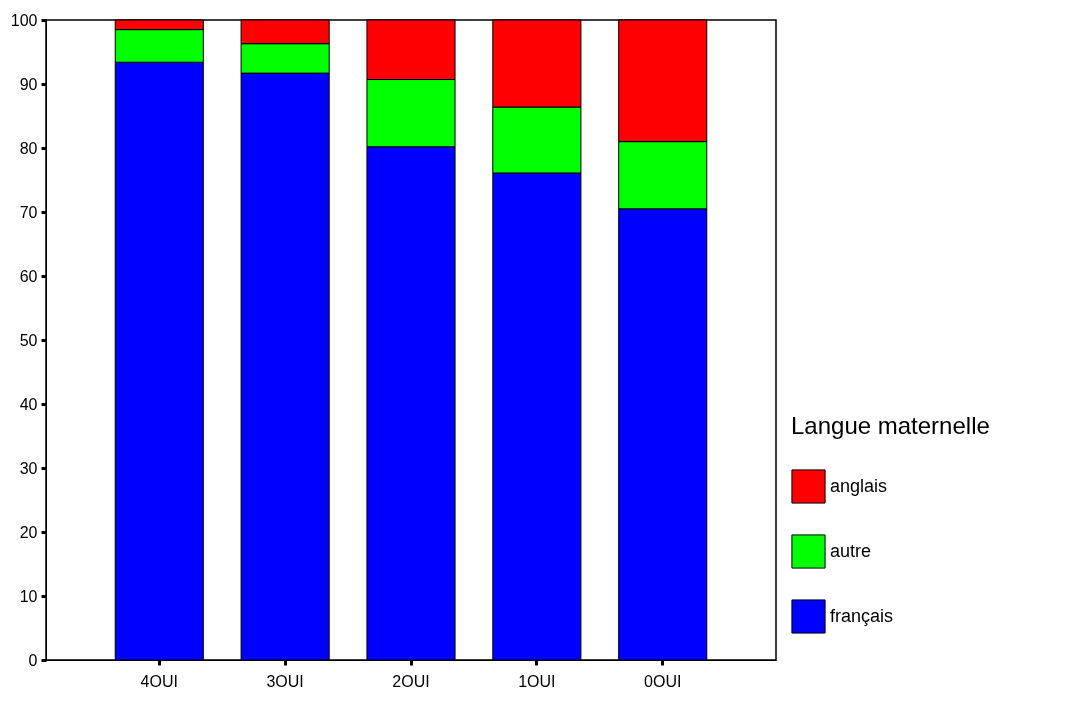 This screenshot has width=1070, height=704. I want to click on x-tick-label: 3OUI, so click(285, 681).